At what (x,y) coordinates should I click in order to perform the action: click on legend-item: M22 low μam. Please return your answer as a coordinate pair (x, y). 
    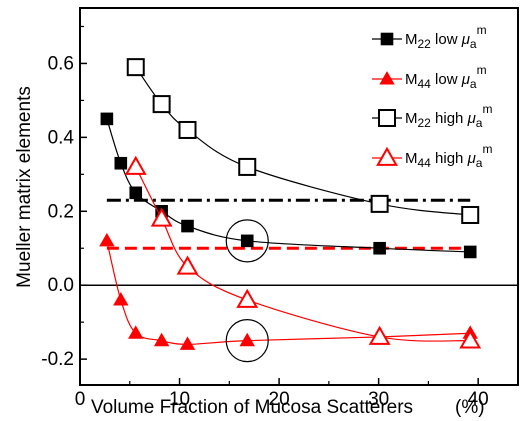
    Looking at the image, I should click on (429, 37).